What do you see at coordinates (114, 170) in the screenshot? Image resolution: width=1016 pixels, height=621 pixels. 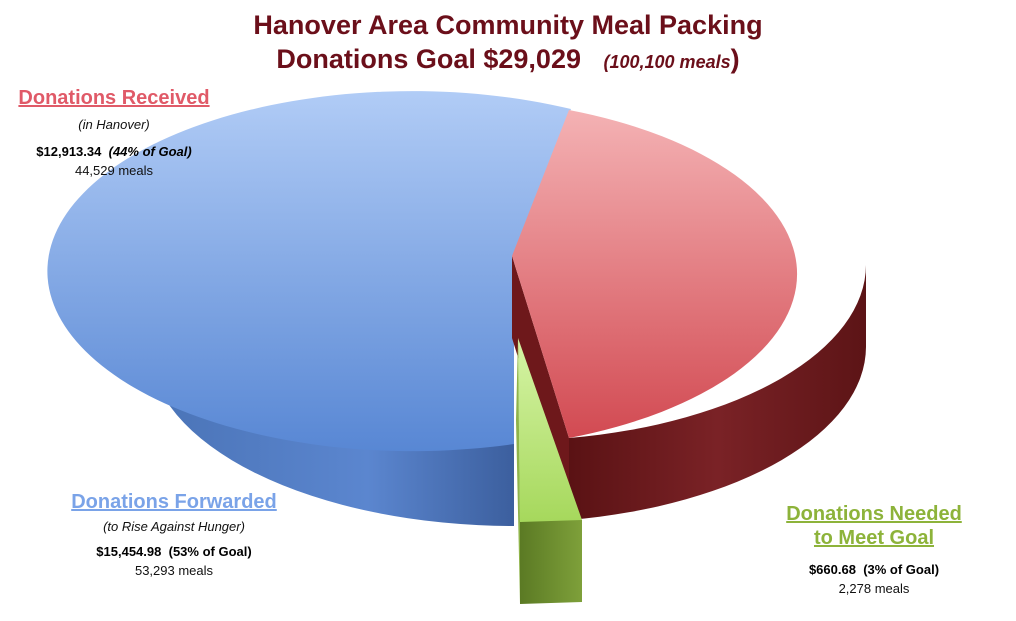 I see `received-meals: 44,529 meals` at bounding box center [114, 170].